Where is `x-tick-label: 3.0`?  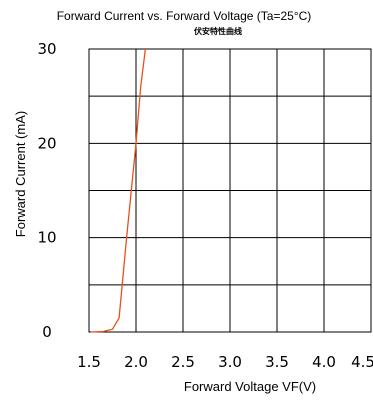 x-tick-label: 3.0 is located at coordinates (230, 362).